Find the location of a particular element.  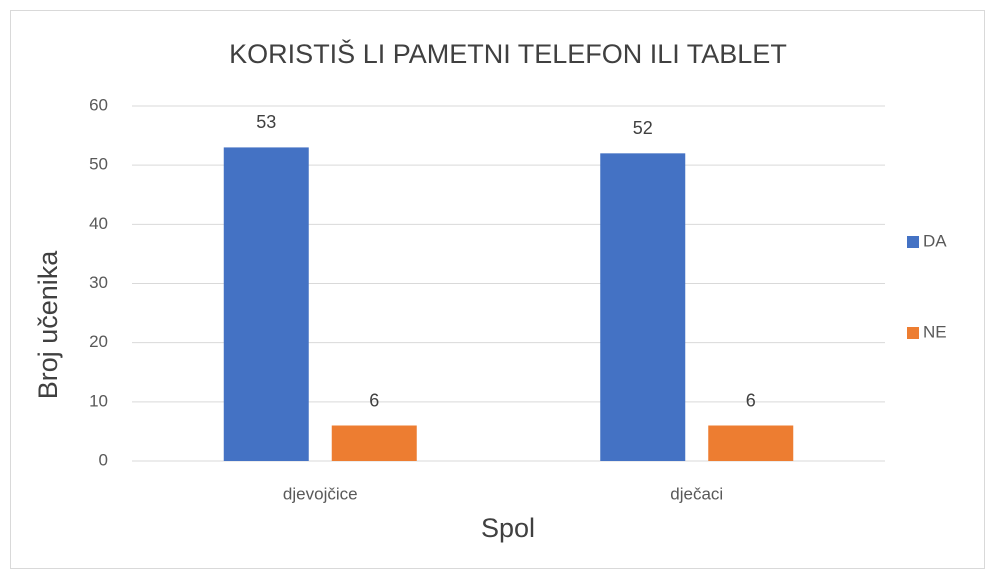

data-label: 52 is located at coordinates (643, 128).